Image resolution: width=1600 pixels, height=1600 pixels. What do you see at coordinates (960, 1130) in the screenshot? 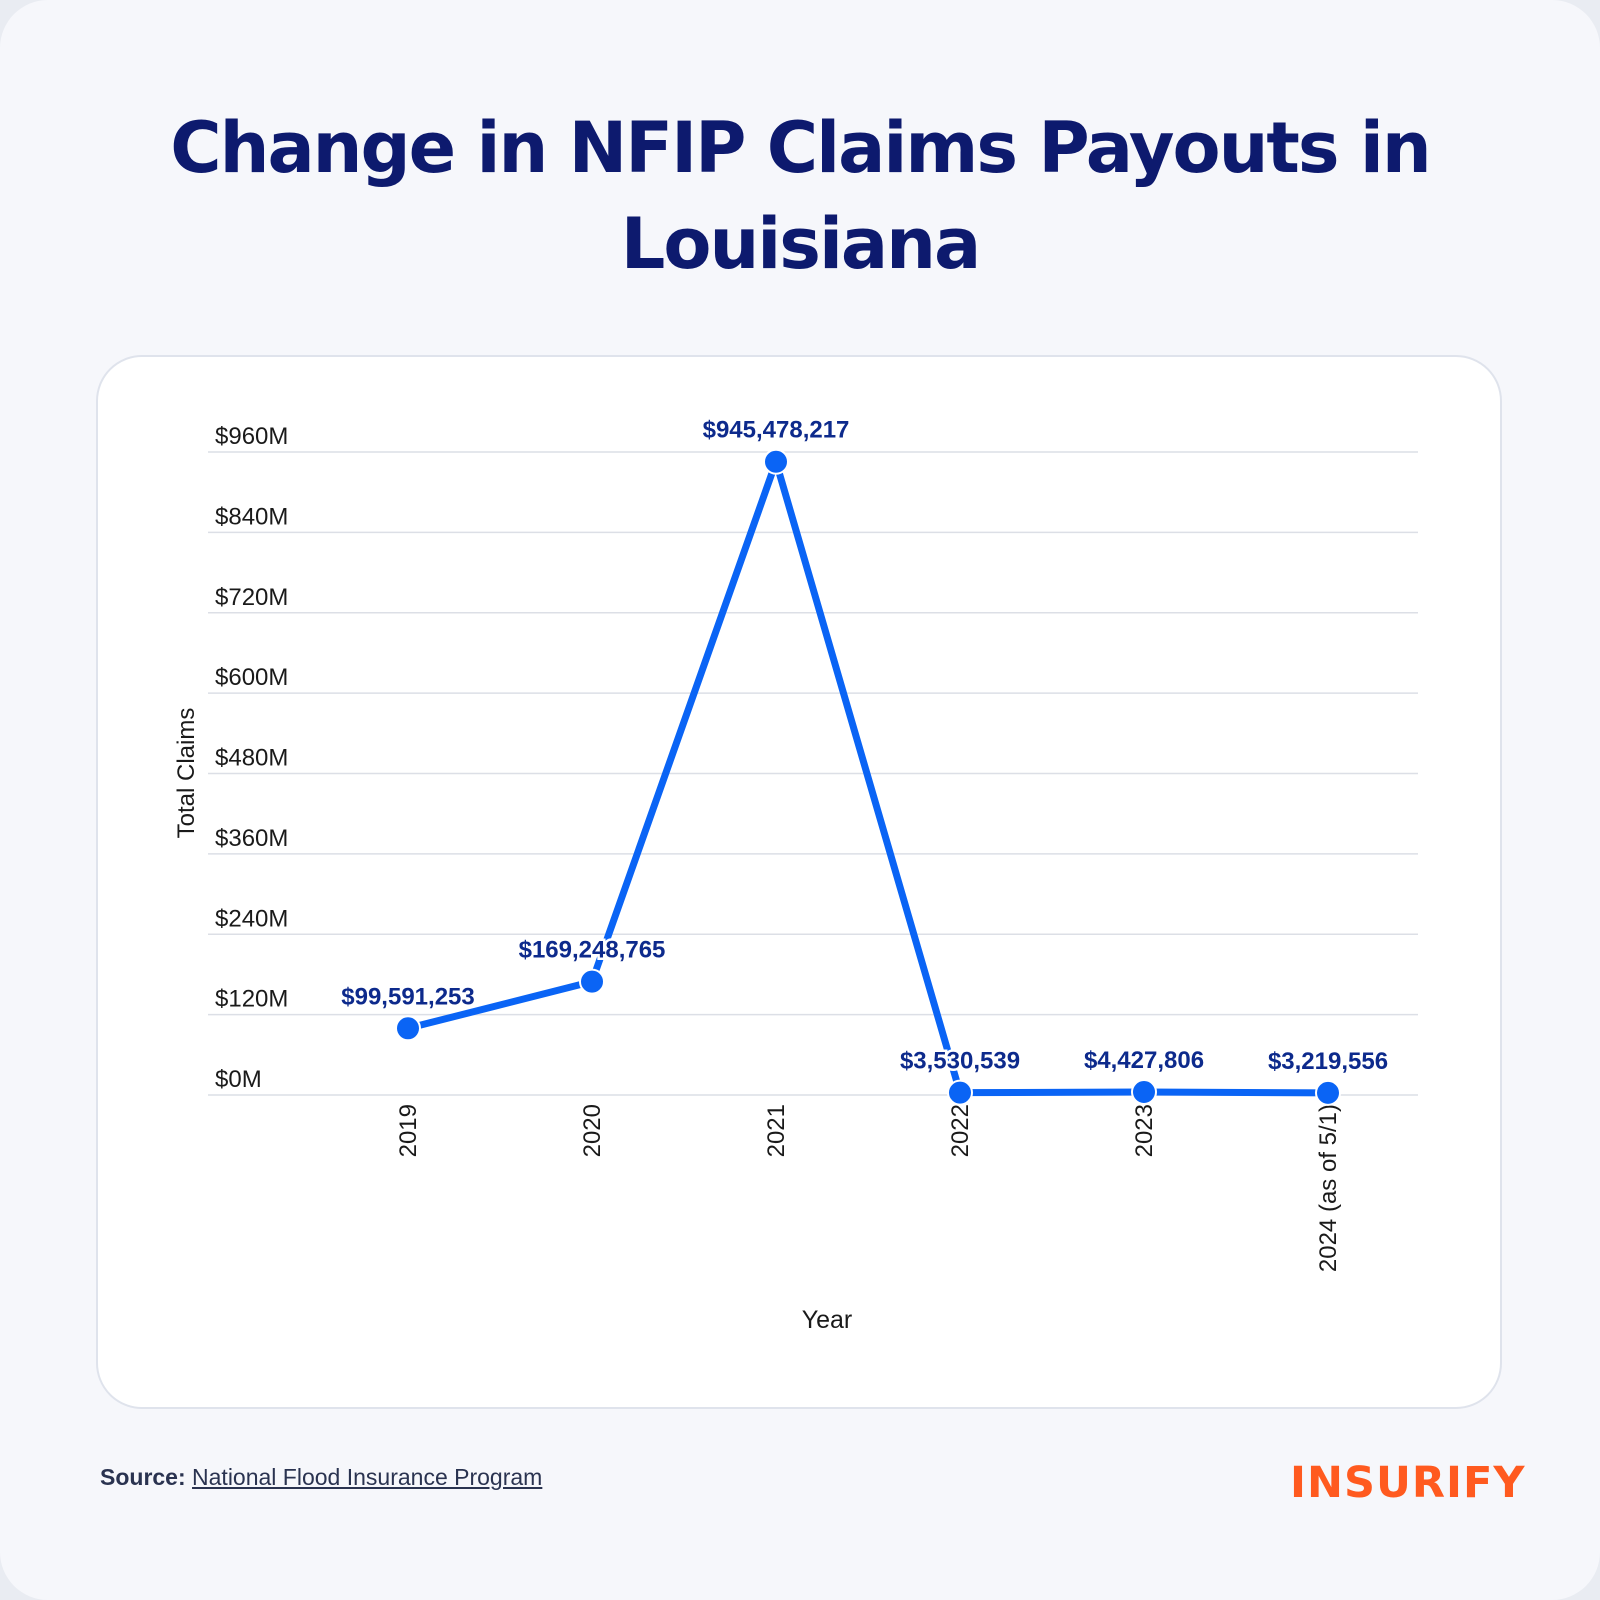
I see `x-tick-label: 2022` at bounding box center [960, 1130].